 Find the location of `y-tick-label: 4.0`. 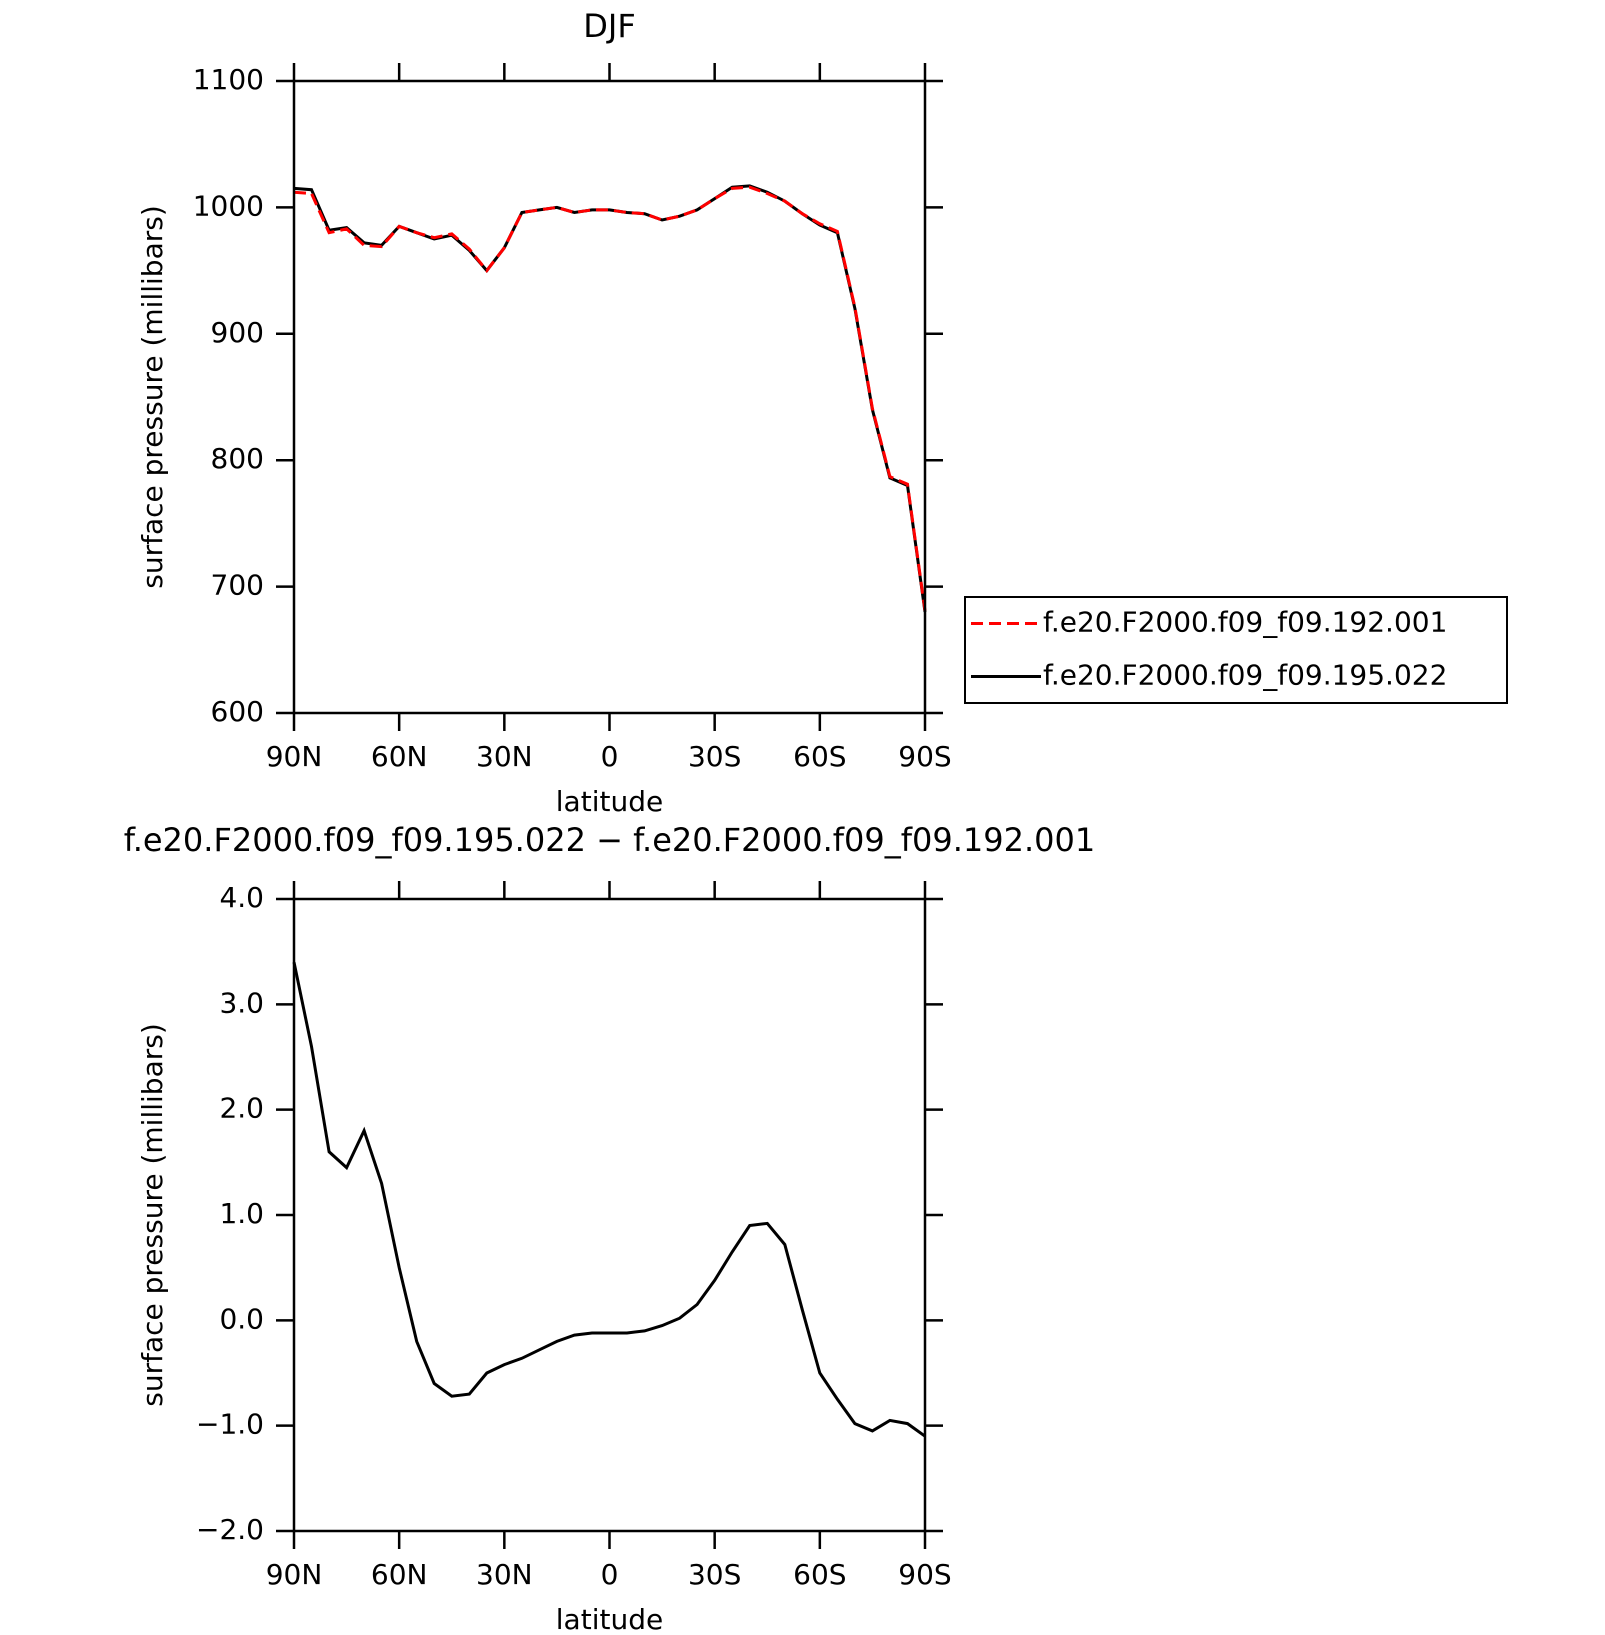

y-tick-label: 4.0 is located at coordinates (241, 897).